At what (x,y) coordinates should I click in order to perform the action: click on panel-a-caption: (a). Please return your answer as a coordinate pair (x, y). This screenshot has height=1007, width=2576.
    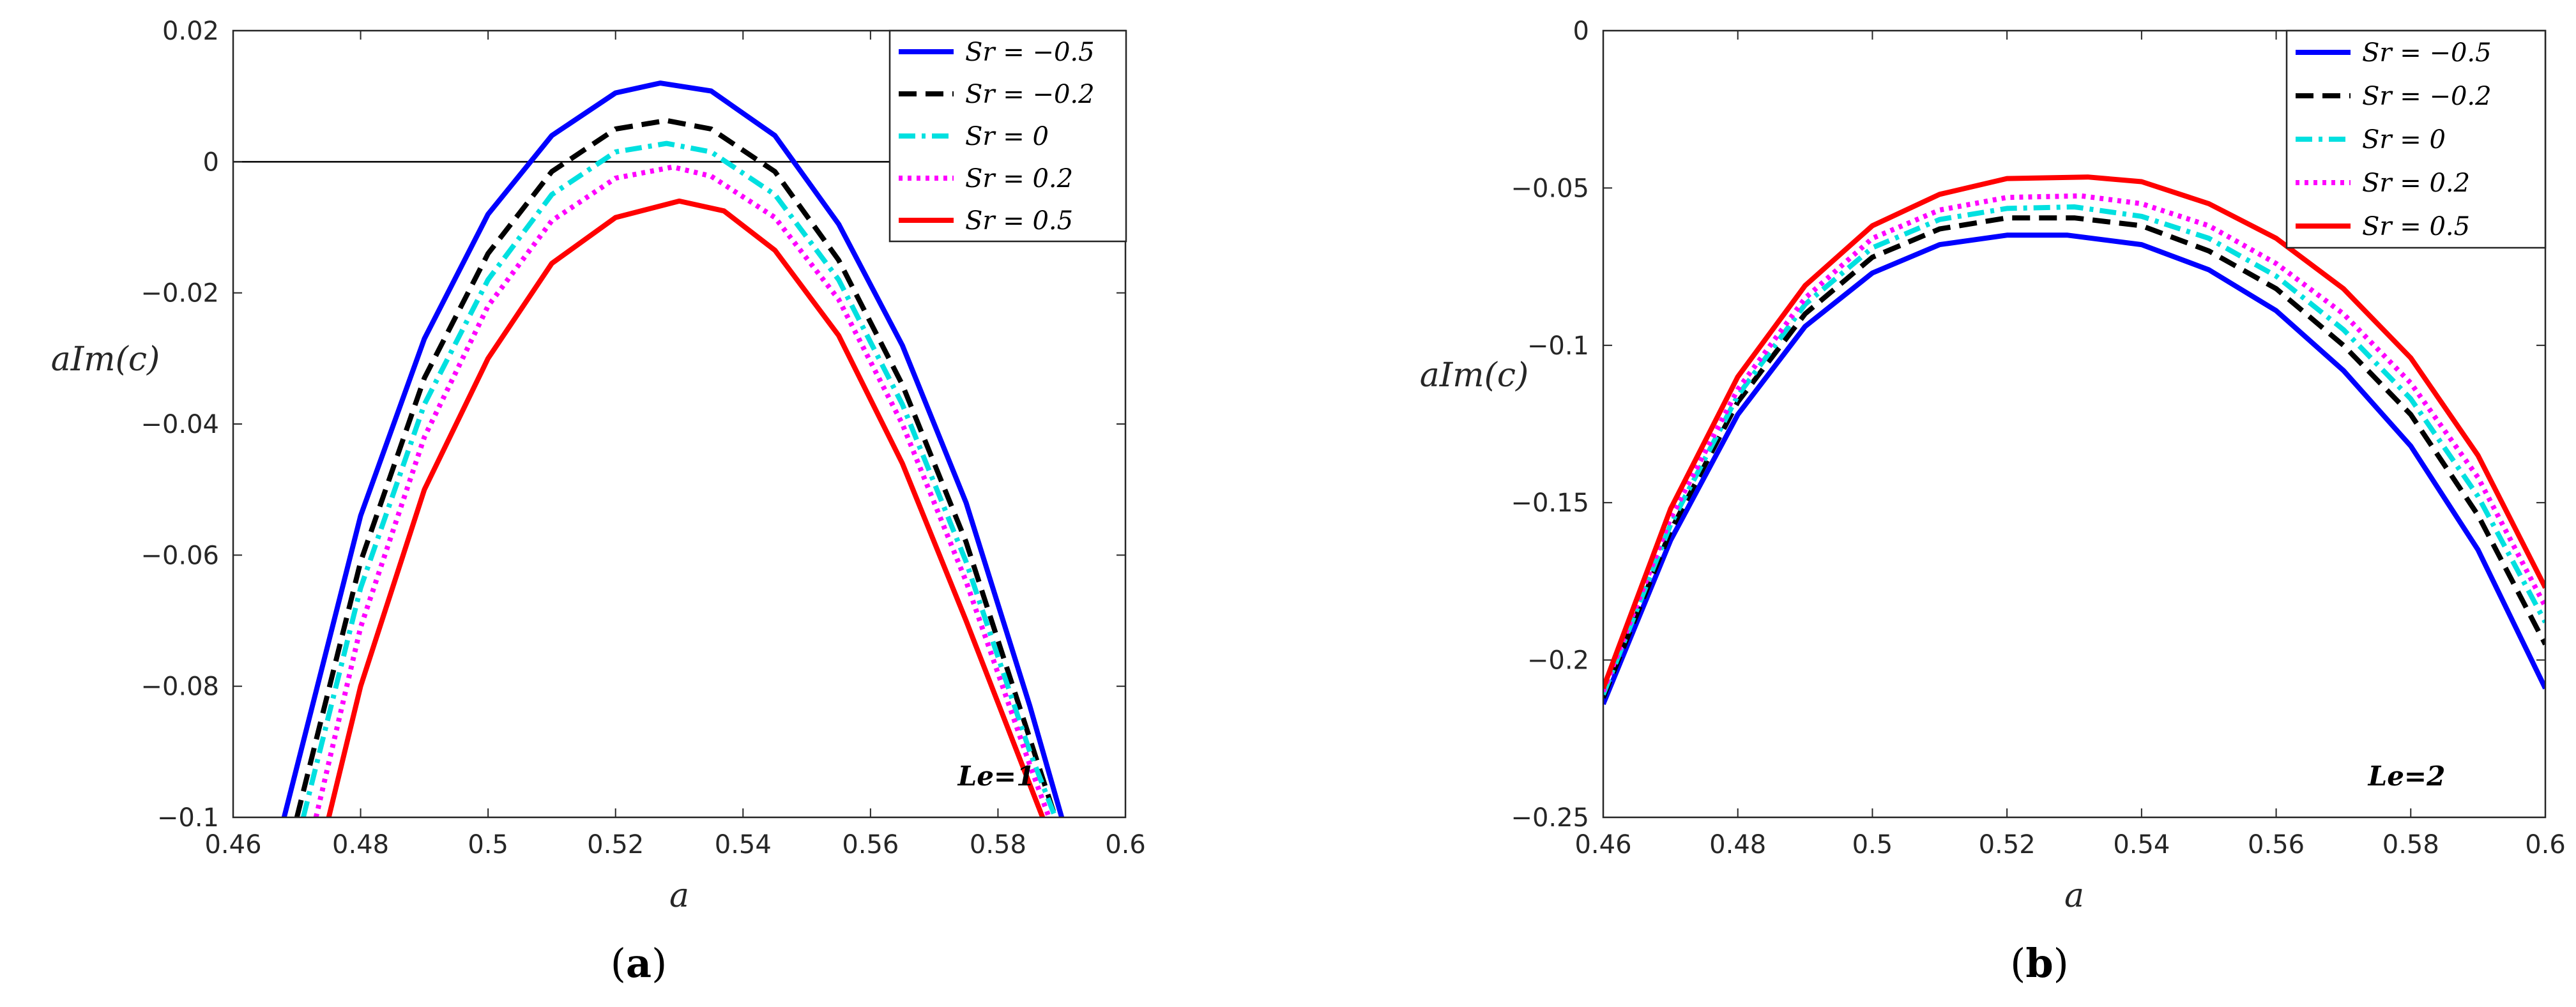
    Looking at the image, I should click on (639, 963).